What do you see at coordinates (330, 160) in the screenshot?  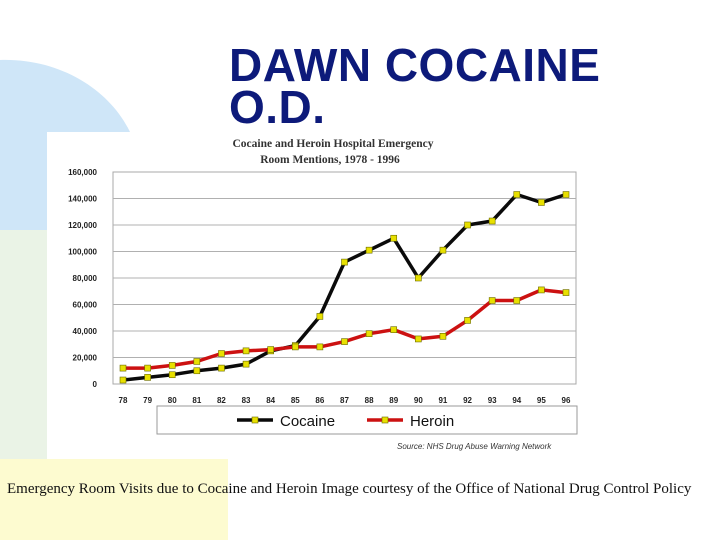 I see `chart-title-line-2: Room Mentions, 1978 - 1996` at bounding box center [330, 160].